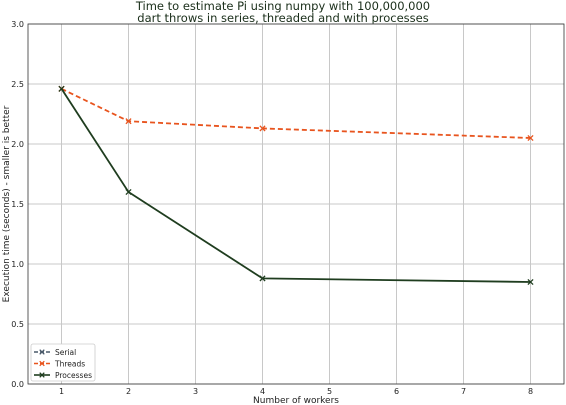 Image resolution: width=566 pixels, height=405 pixels. I want to click on legend-items: Serial Threads Processes, so click(63, 364).